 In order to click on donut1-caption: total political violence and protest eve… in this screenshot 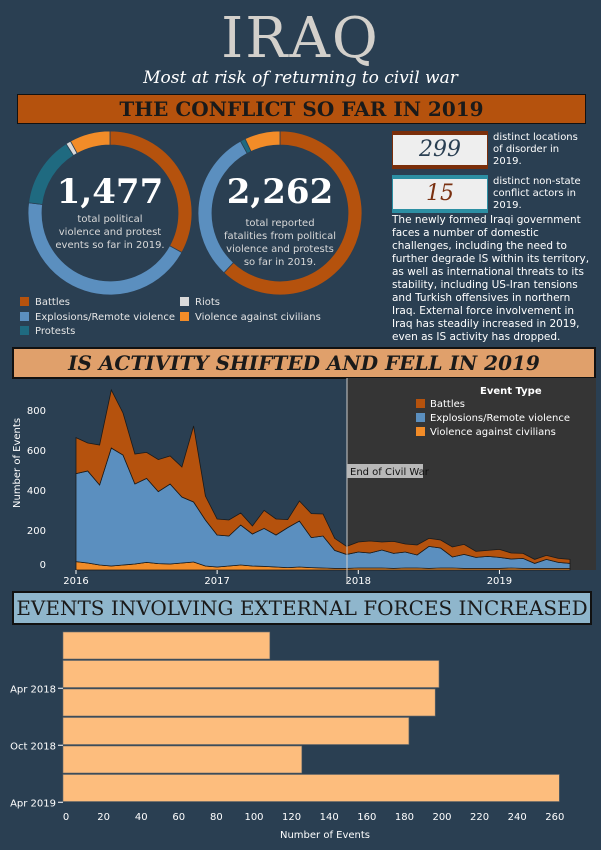, I will do `click(110, 232)`.